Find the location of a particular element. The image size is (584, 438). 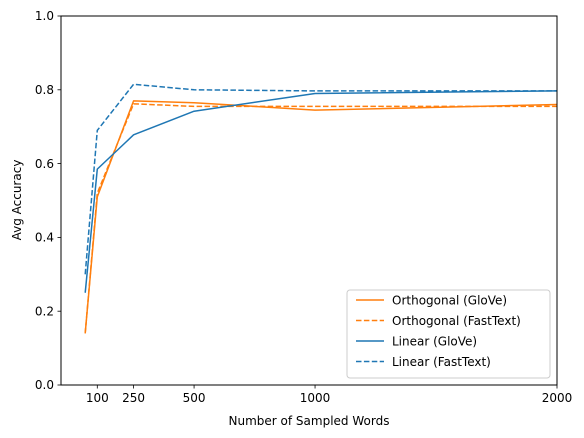

x-axis-ticks: 100 250 500 1000 2000 is located at coordinates (329, 395).